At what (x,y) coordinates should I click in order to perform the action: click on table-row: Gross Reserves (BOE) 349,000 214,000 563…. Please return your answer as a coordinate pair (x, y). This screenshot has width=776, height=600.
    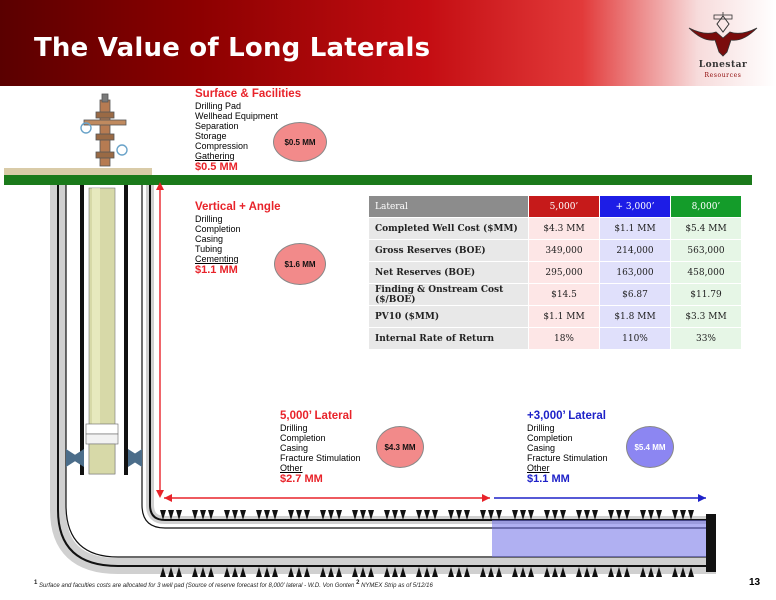
    Looking at the image, I should click on (555, 250).